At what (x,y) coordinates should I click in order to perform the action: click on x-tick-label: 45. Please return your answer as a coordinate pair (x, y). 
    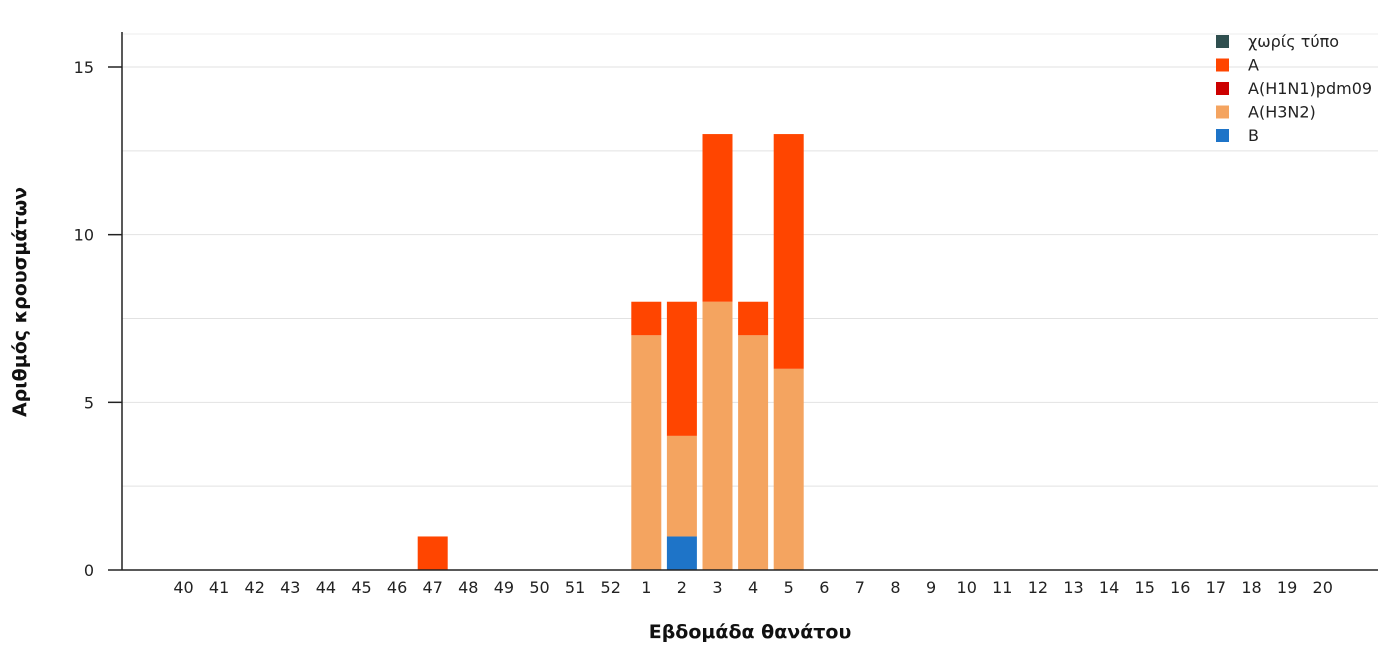
    Looking at the image, I should click on (361, 587).